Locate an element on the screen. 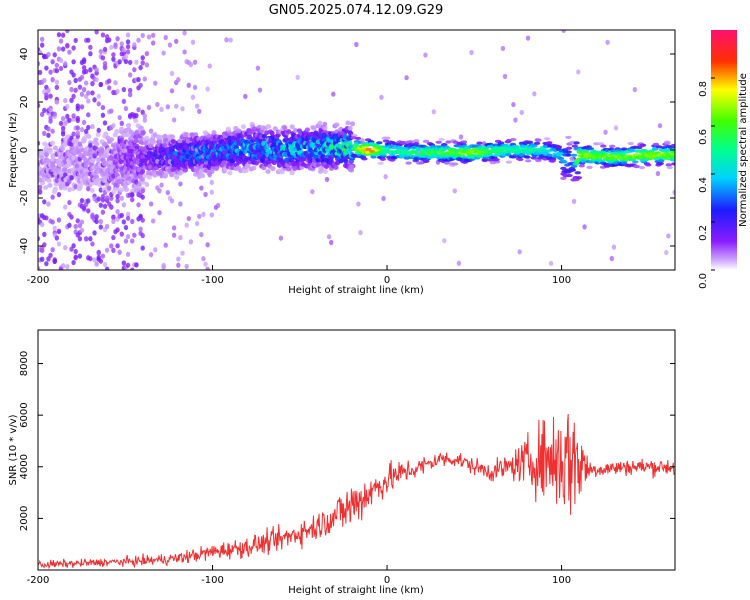  x-tick-label: -100 is located at coordinates (212, 280).